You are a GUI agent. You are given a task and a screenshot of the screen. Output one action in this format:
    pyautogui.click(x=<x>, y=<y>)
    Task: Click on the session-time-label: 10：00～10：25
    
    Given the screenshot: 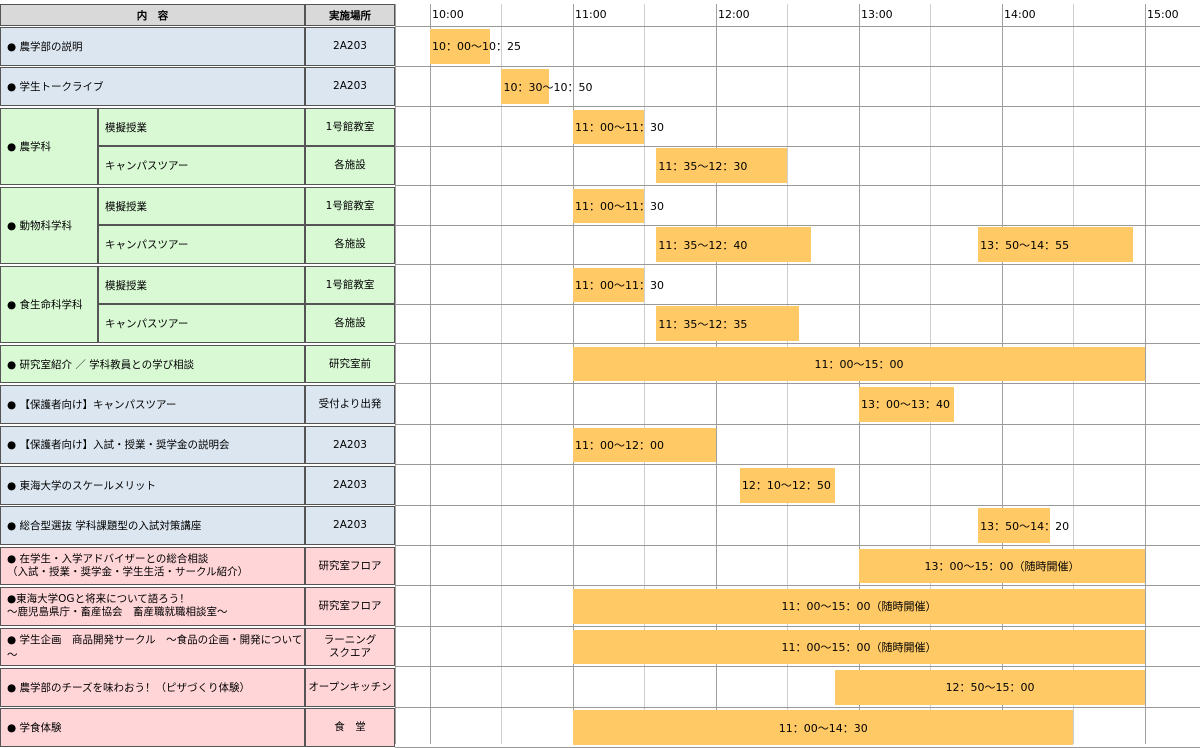 What is the action you would take?
    pyautogui.click(x=476, y=47)
    